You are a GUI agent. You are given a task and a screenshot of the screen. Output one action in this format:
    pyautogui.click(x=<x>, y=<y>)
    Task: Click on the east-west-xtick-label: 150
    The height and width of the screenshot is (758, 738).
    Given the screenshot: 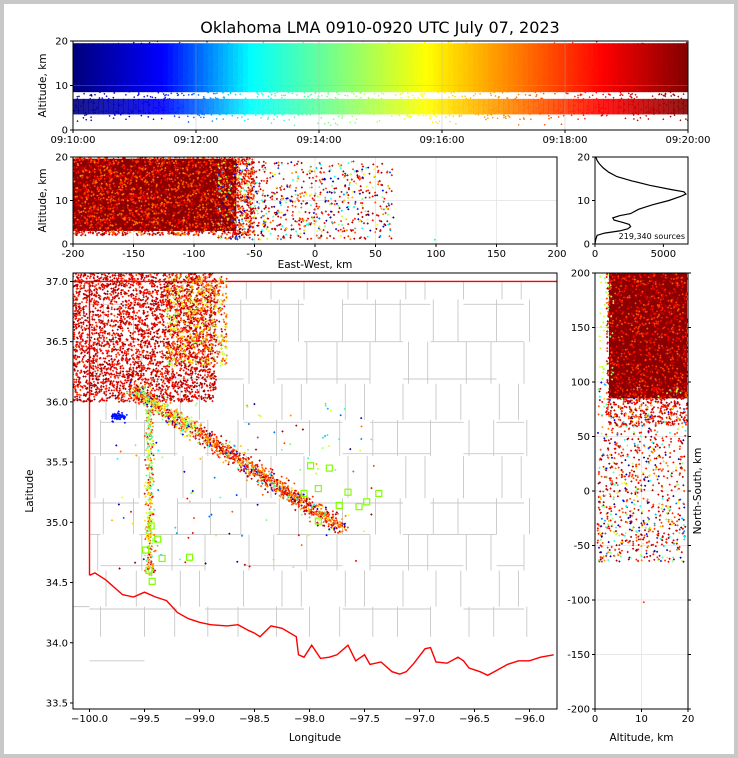 What is the action you would take?
    pyautogui.click(x=496, y=254)
    